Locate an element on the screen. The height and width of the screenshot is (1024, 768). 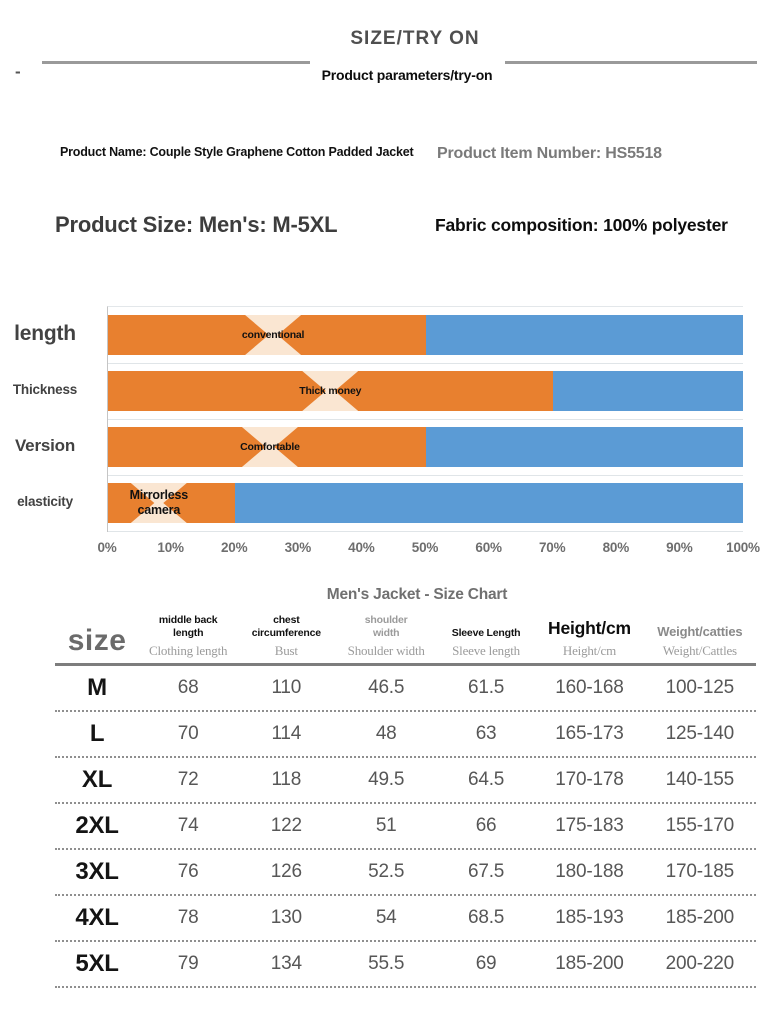
fabric-composition-label: Fabric composition: 100% polyester is located at coordinates (581, 225).